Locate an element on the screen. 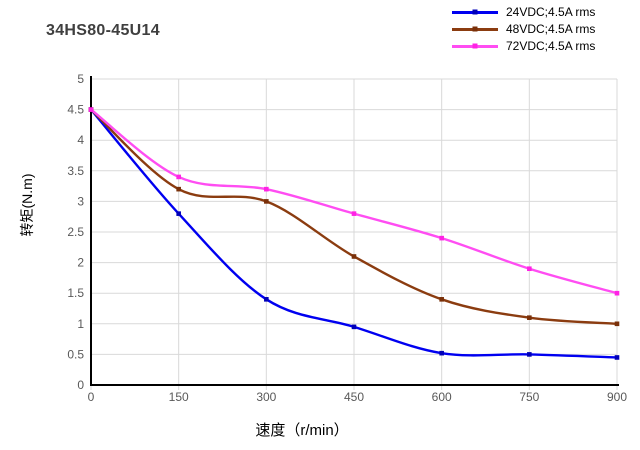  chart-title: 34HS80-45U14 is located at coordinates (103, 30).